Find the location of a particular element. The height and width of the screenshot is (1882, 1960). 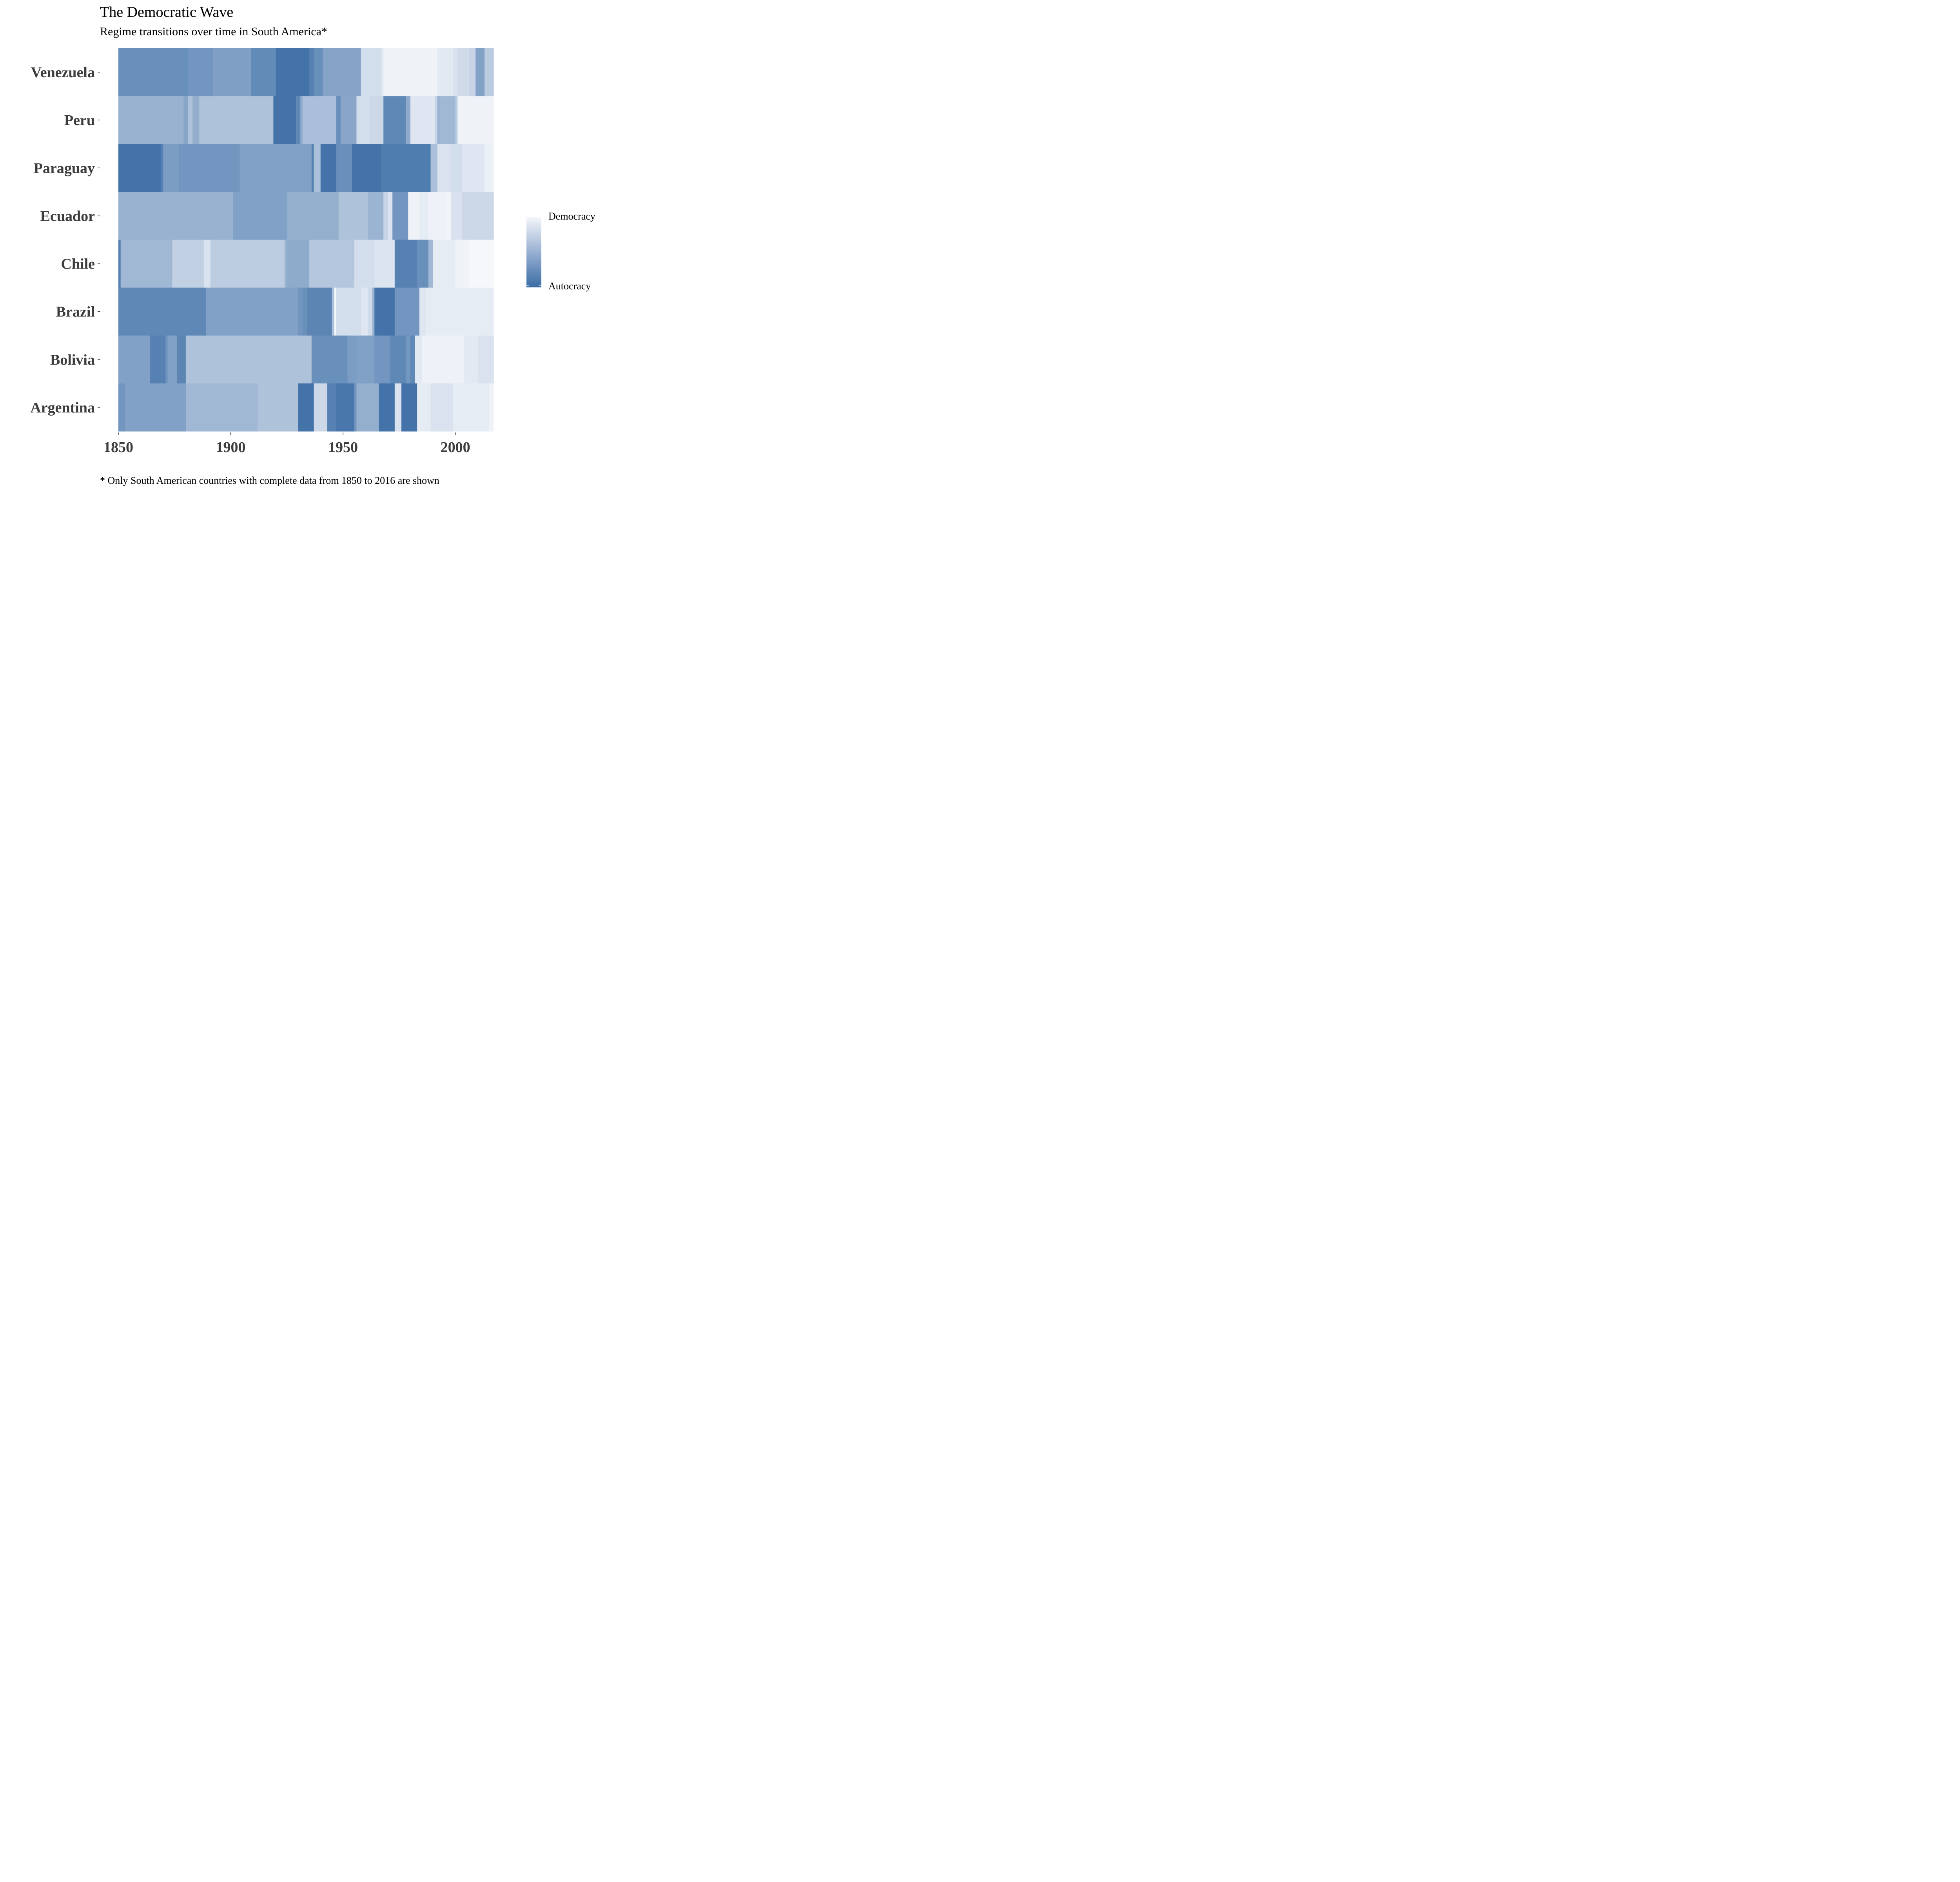

legend-label-democracy: Democracy is located at coordinates (571, 216).